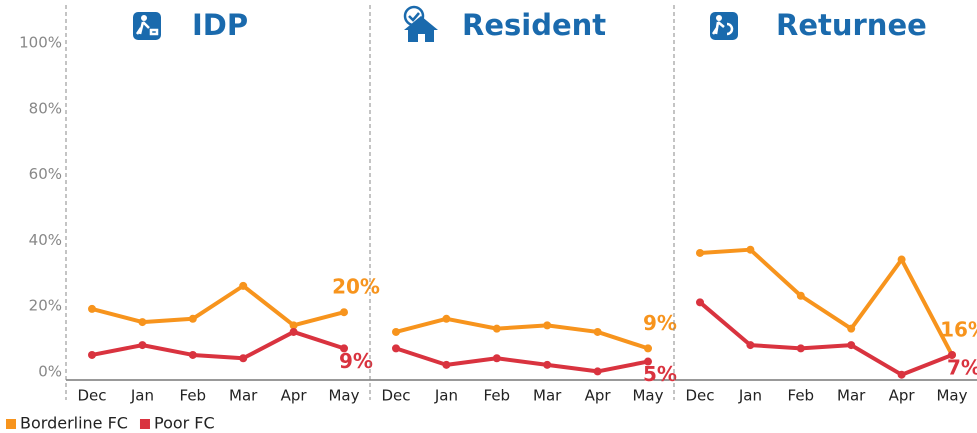  I want to click on legend-label: Borderline FC, so click(74, 423).